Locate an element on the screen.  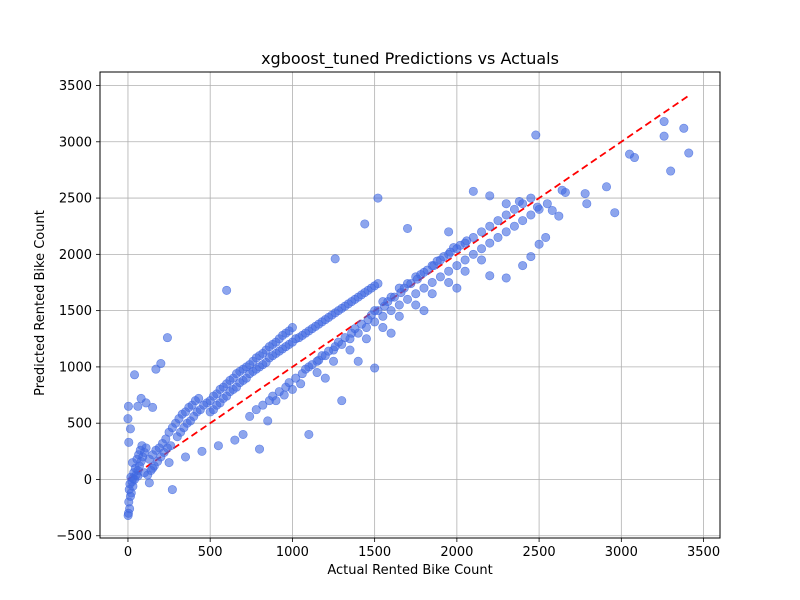
x-tick-label: 3500 is located at coordinates (703, 552).